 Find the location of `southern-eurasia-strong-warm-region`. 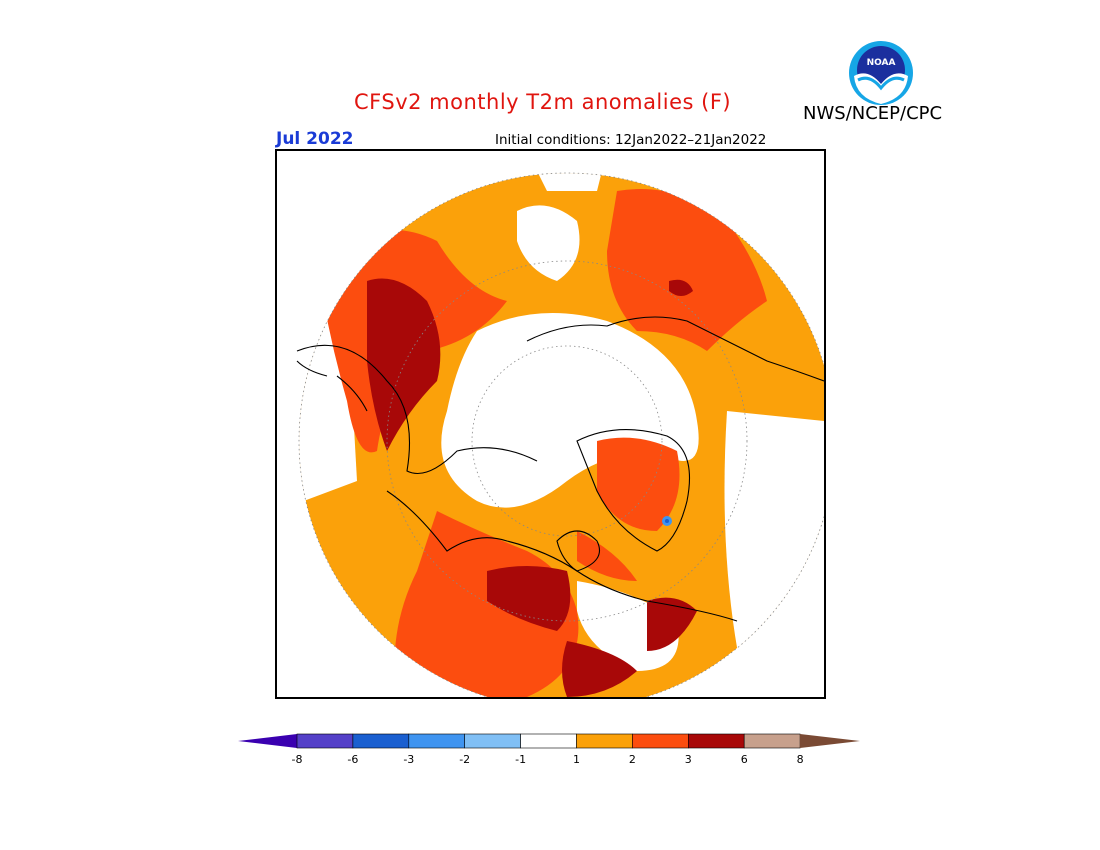

southern-eurasia-strong-warm-region is located at coordinates (599, 669).